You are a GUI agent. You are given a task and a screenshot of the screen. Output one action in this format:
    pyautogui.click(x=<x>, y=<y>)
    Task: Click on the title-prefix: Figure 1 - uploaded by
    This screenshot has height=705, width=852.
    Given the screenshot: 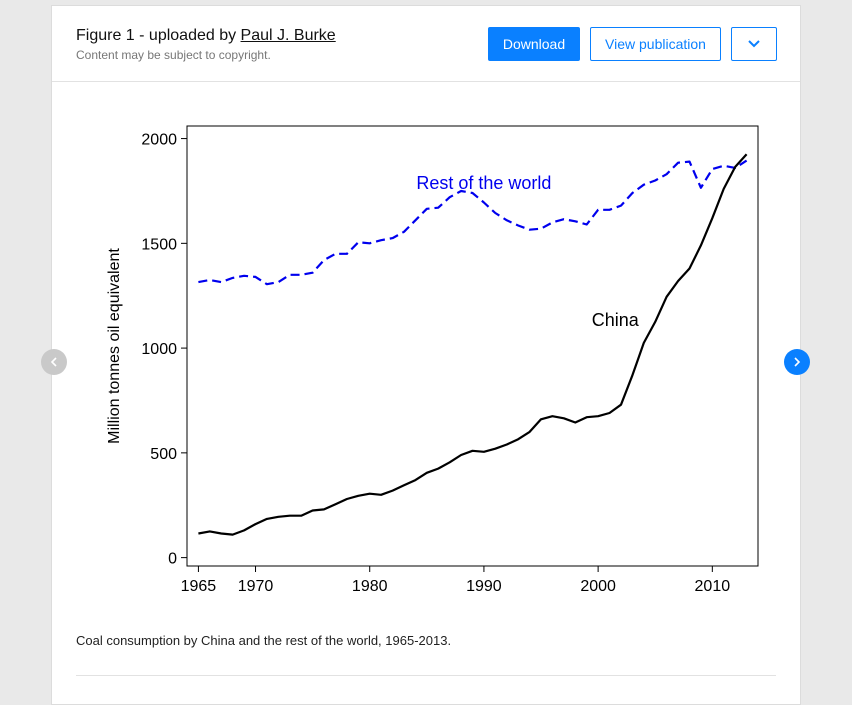 What is the action you would take?
    pyautogui.click(x=158, y=35)
    